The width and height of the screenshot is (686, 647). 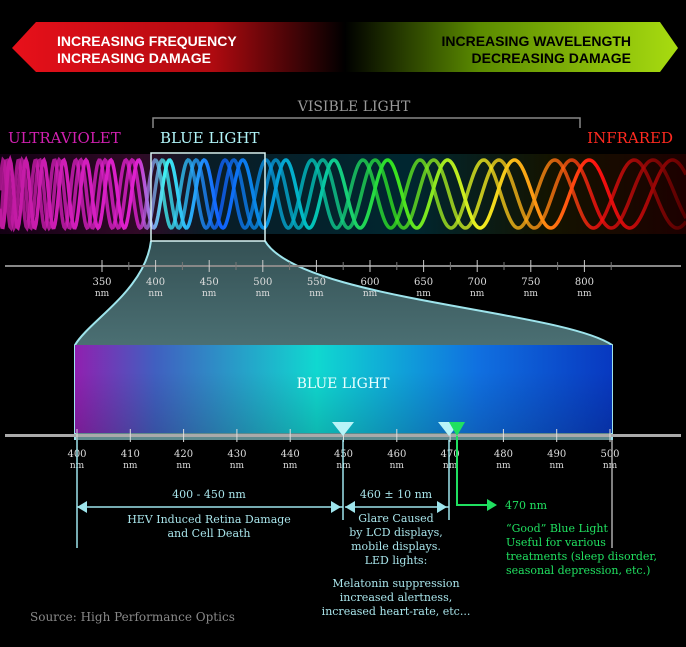 What do you see at coordinates (209, 138) in the screenshot?
I see `blue-light-label: BLUE LIGHT` at bounding box center [209, 138].